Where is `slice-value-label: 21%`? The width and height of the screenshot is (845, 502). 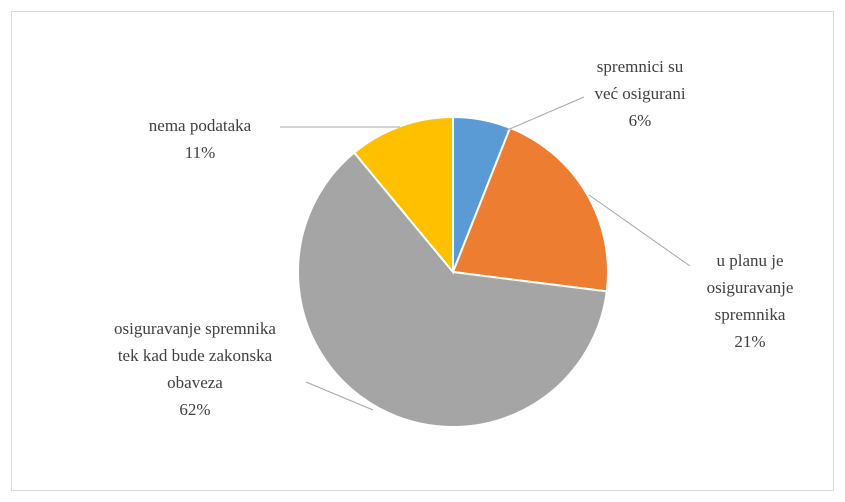
slice-value-label: 21% is located at coordinates (749, 341).